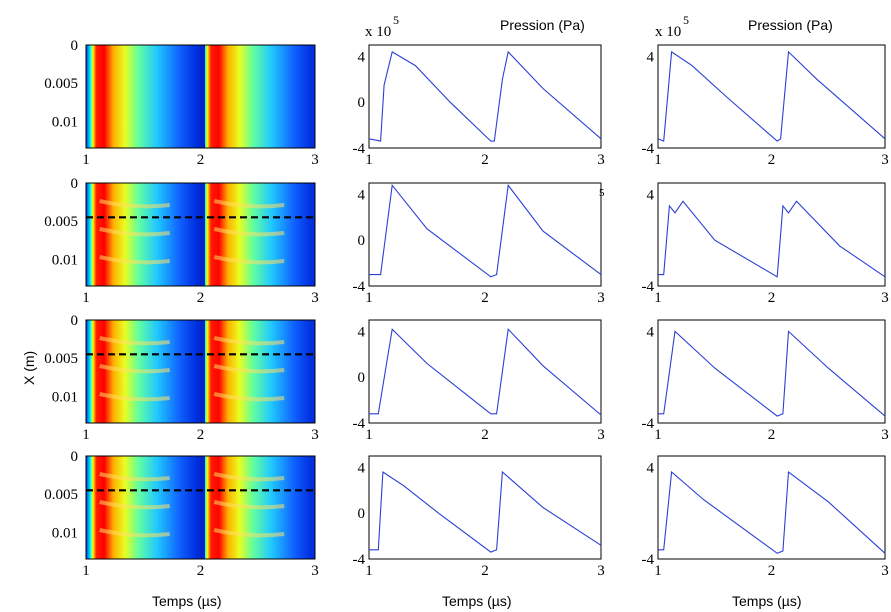 This screenshot has height=612, width=891. I want to click on xlabel-col3: Temps (µs), so click(767, 601).